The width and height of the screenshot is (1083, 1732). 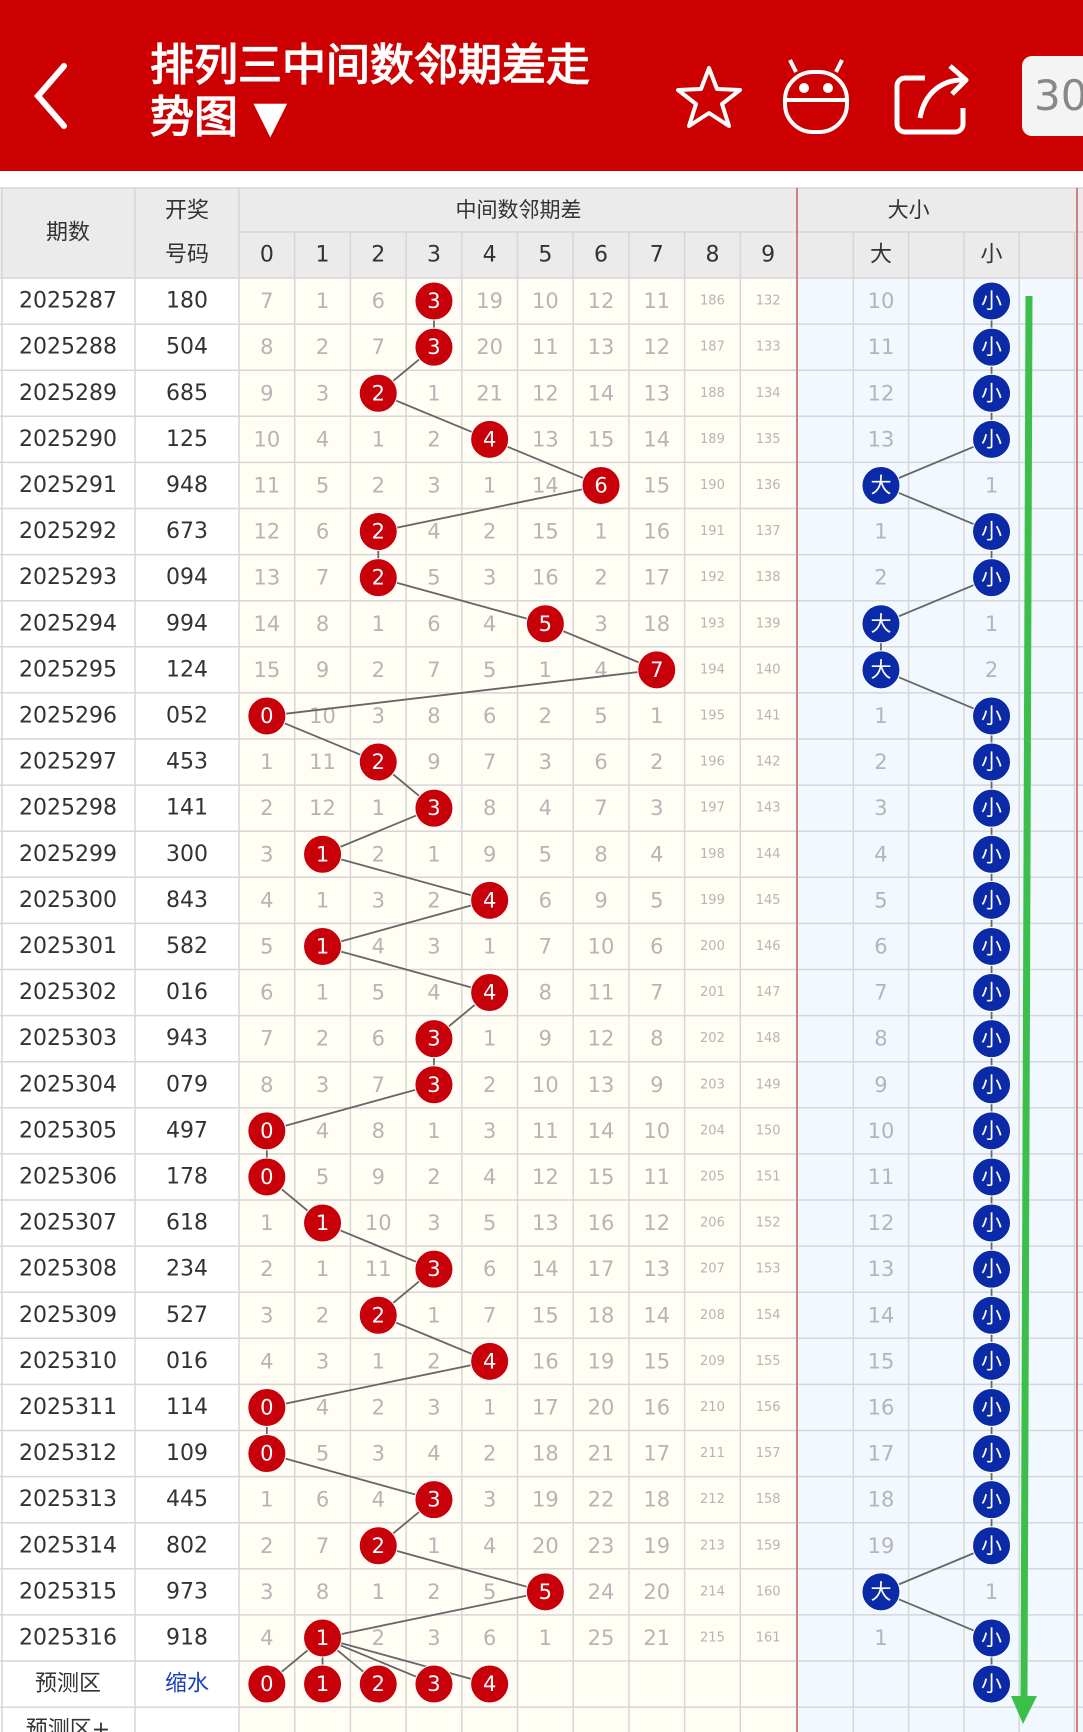 I want to click on period: 2025305, so click(x=68, y=1130).